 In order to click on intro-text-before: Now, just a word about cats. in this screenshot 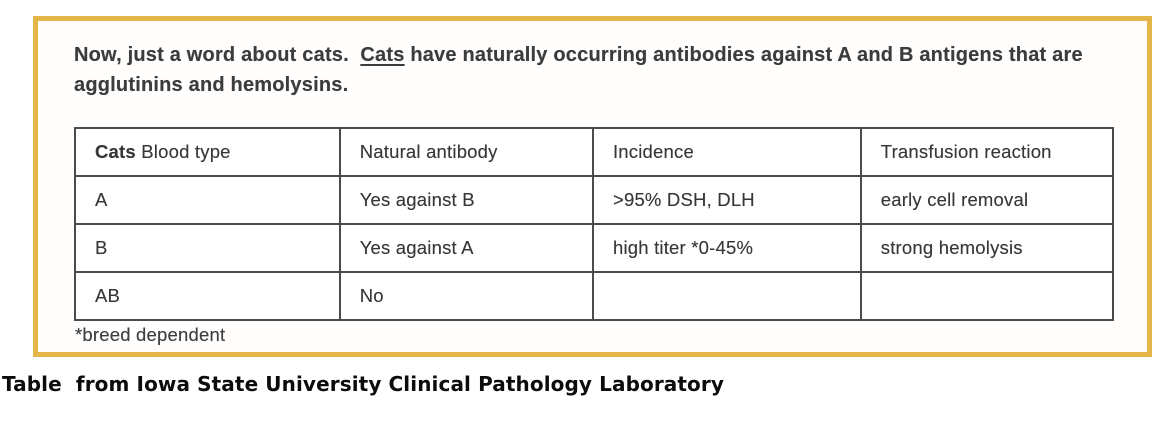, I will do `click(217, 55)`.